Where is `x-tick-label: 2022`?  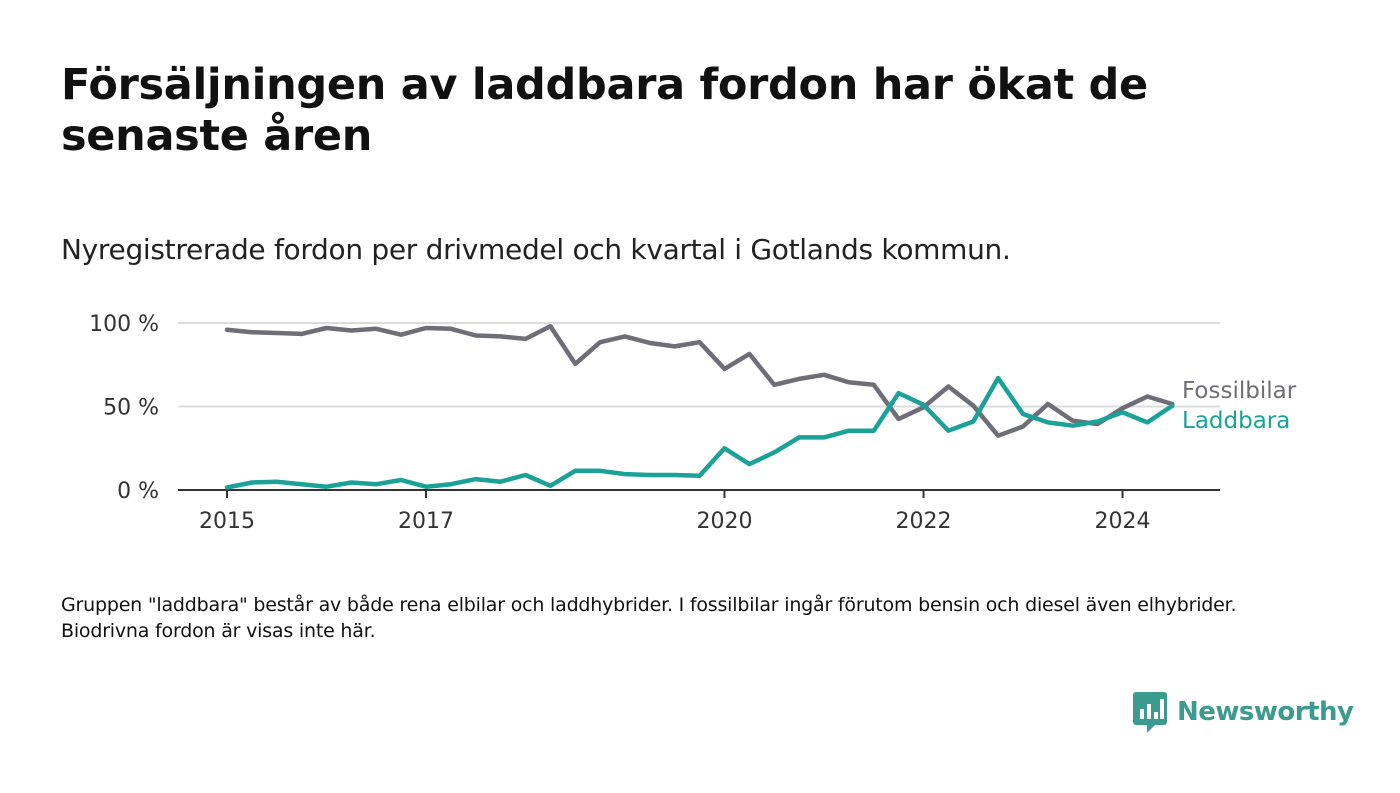 x-tick-label: 2022 is located at coordinates (924, 521).